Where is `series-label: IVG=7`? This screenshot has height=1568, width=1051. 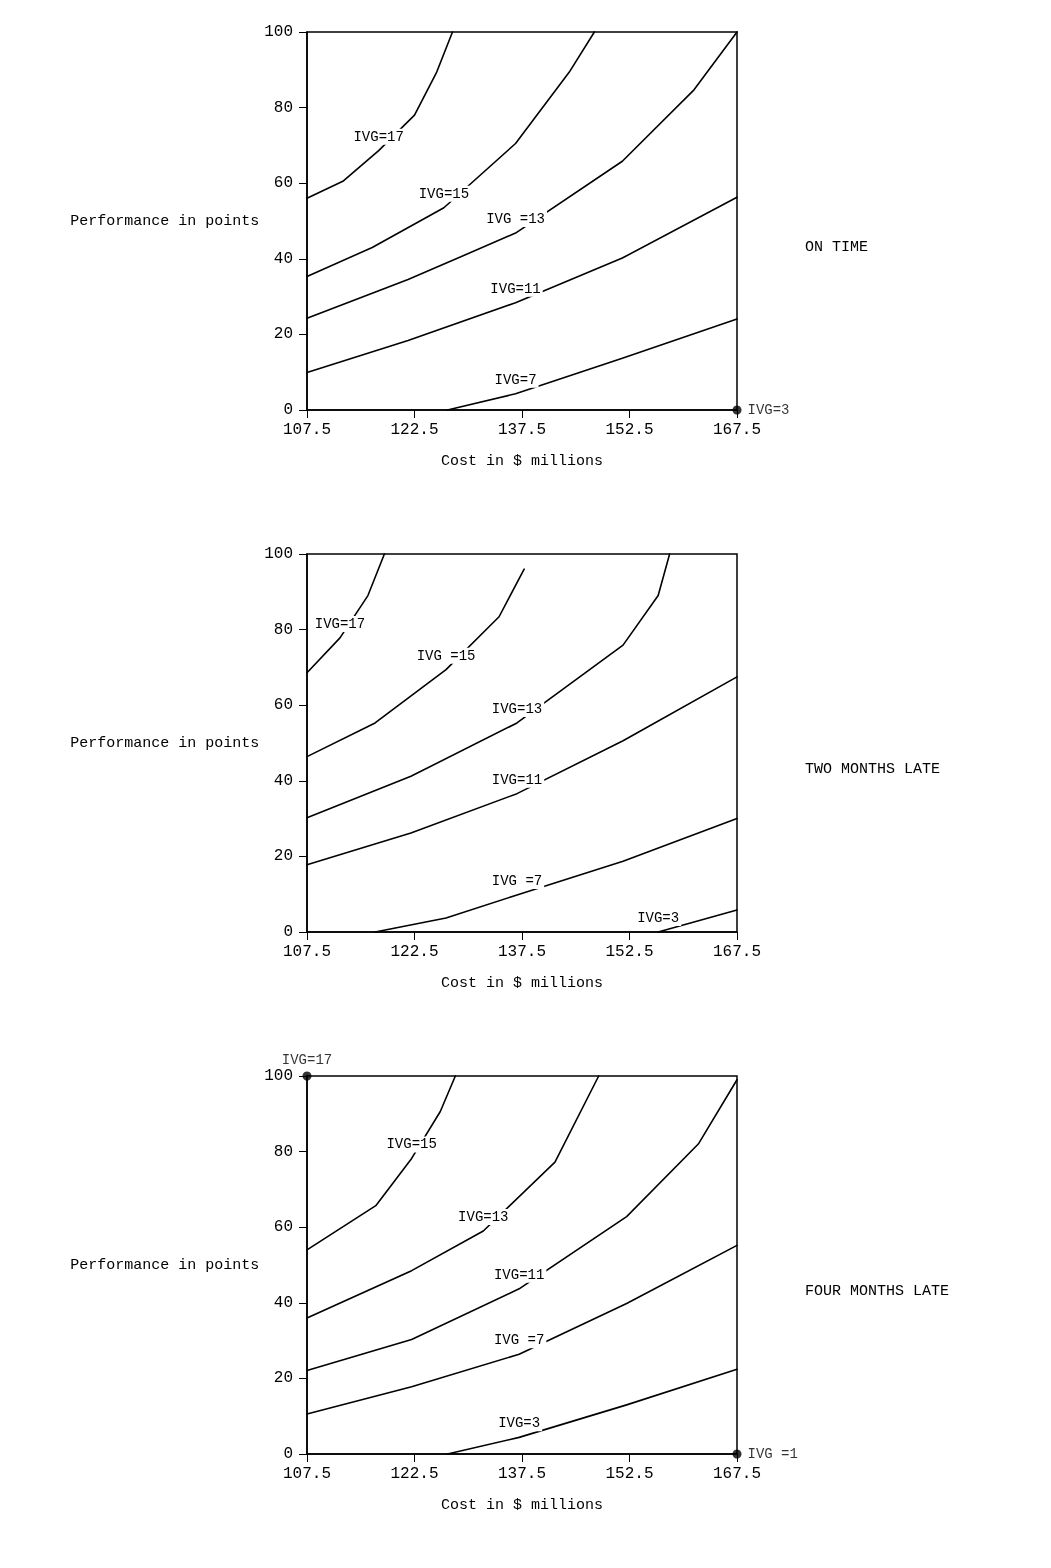 series-label: IVG=7 is located at coordinates (515, 379).